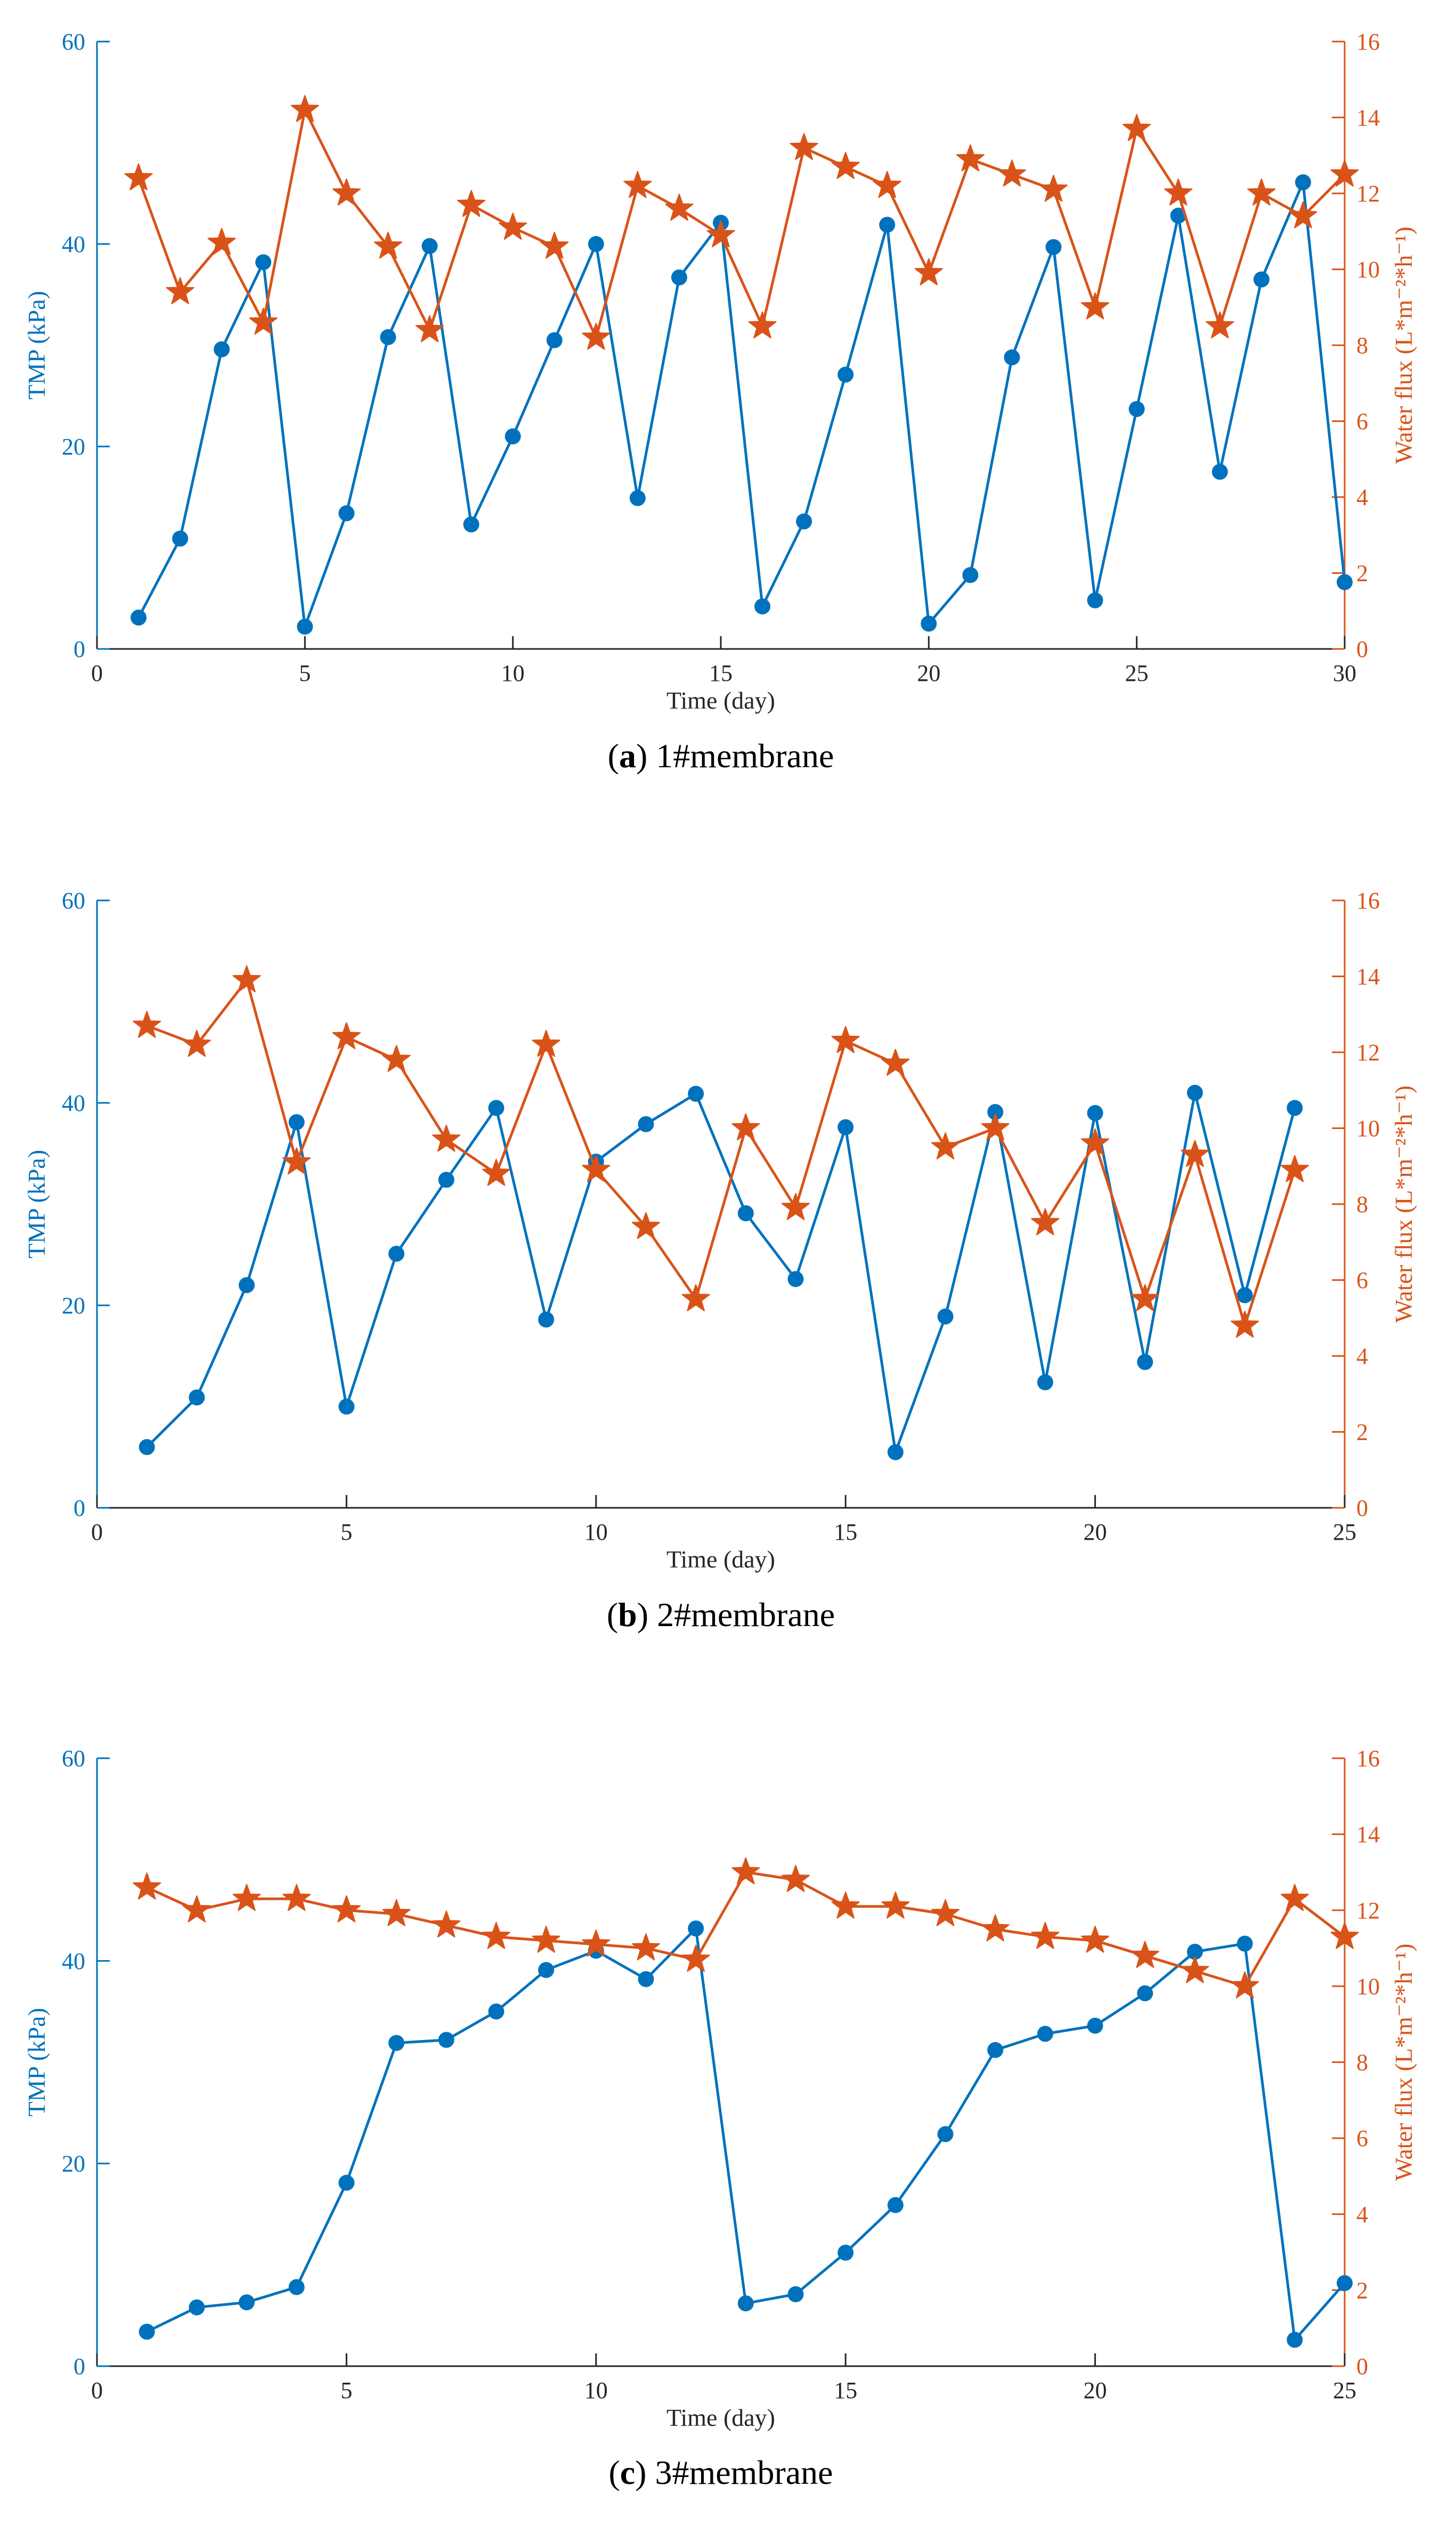 The width and height of the screenshot is (1456, 2526). Describe the element at coordinates (627, 2472) in the screenshot. I see `caption-letter: c` at that location.